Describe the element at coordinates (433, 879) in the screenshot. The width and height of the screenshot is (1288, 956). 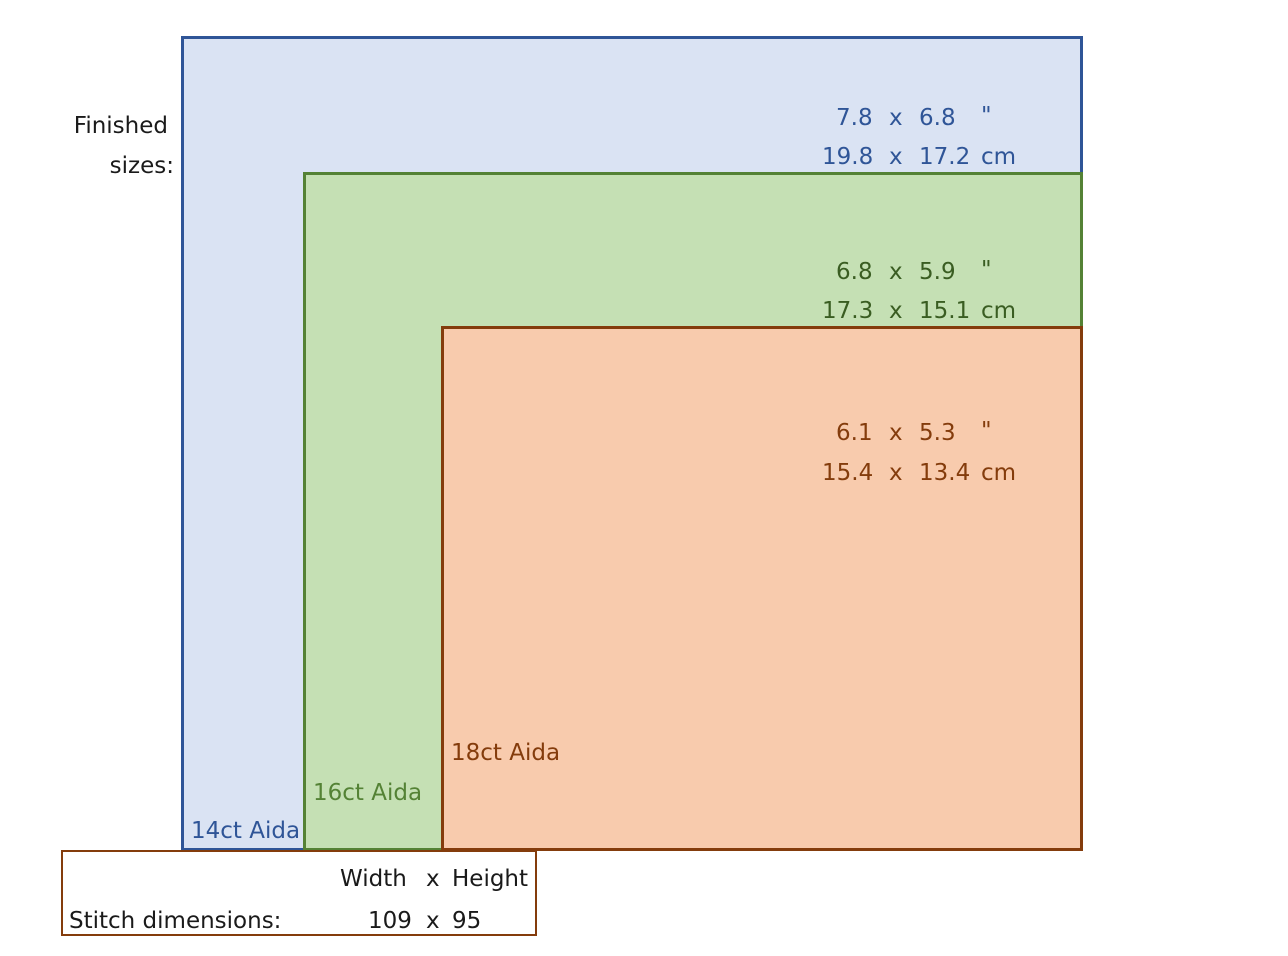
I see `stitch-header-x: x` at that location.